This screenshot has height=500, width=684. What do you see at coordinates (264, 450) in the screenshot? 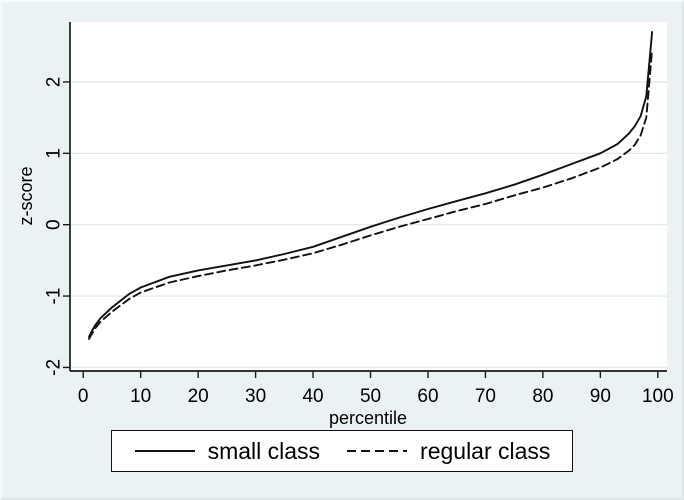
I see `legend-label: small class` at bounding box center [264, 450].